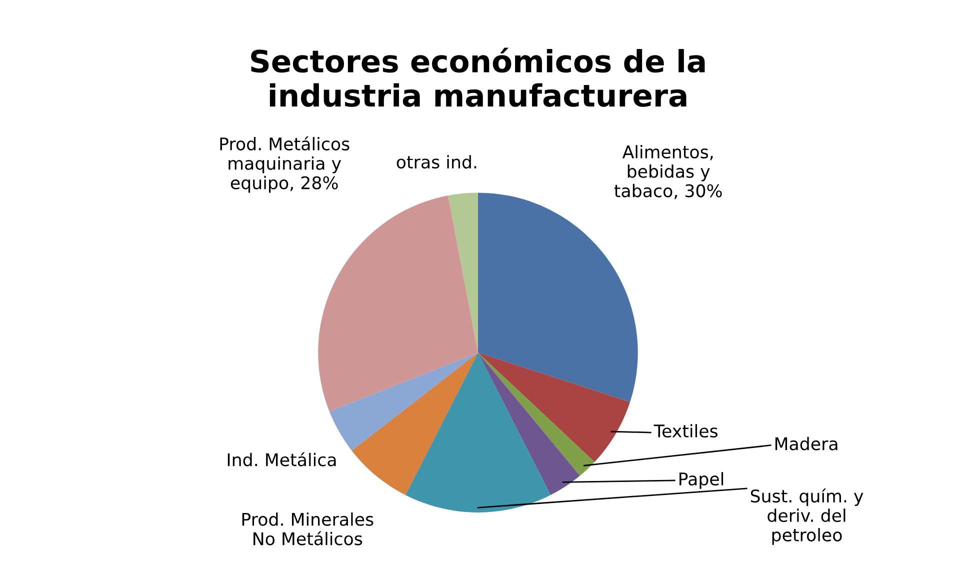  I want to click on slice-label: Textiles, so click(686, 431).